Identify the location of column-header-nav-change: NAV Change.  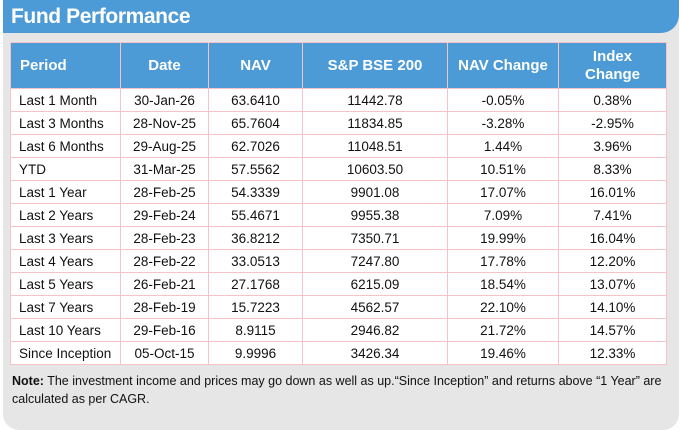
(503, 65).